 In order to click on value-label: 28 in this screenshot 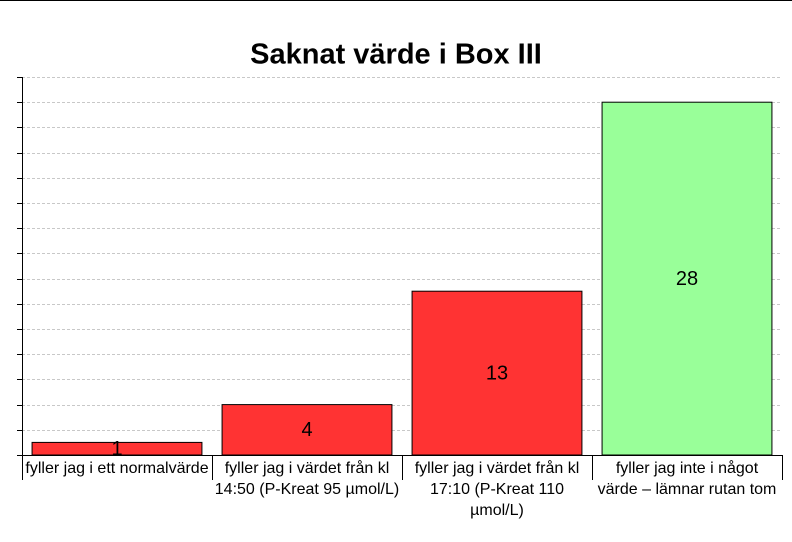, I will do `click(687, 279)`.